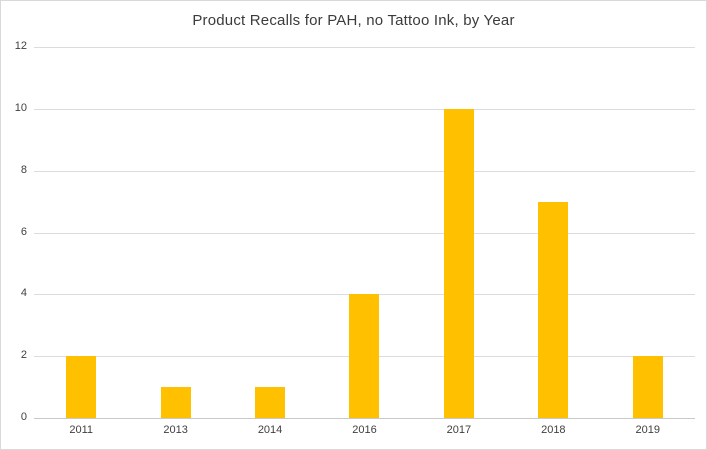  Describe the element at coordinates (175, 430) in the screenshot. I see `x-axis-tick-label: 2013` at that location.